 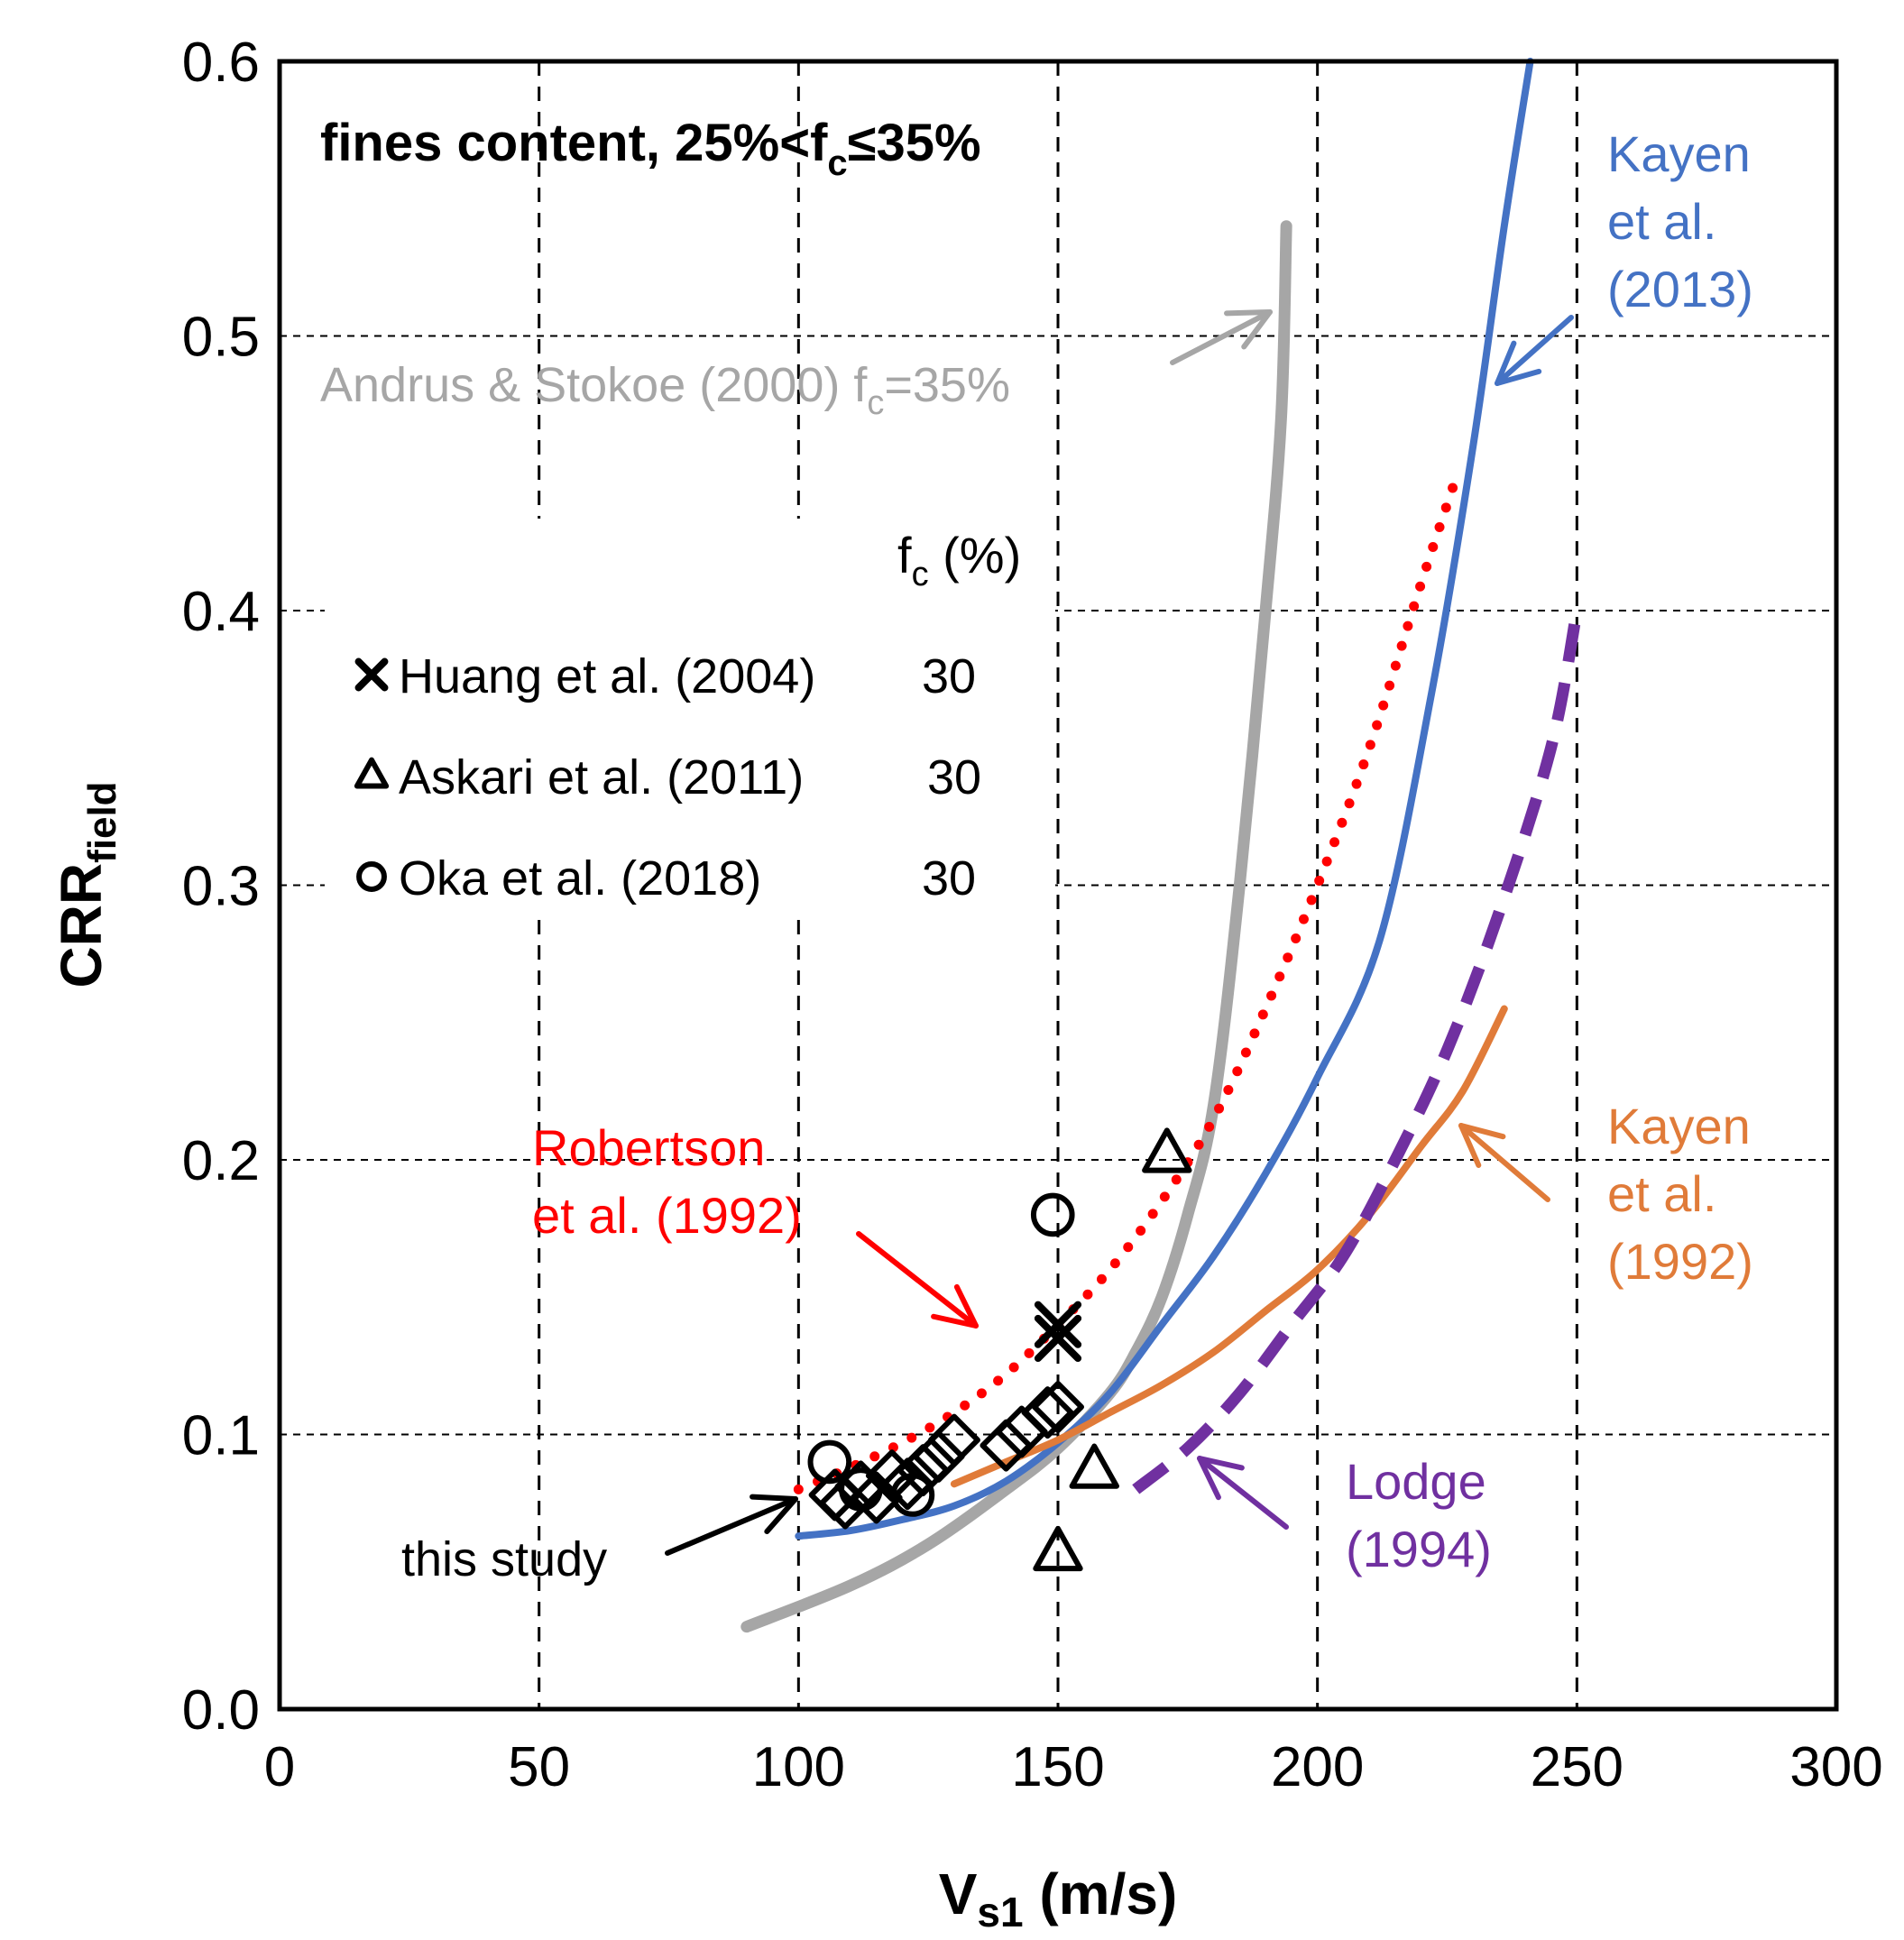 What do you see at coordinates (601, 777) in the screenshot?
I see `legend-label-askari: Askari et al. (2011)` at bounding box center [601, 777].